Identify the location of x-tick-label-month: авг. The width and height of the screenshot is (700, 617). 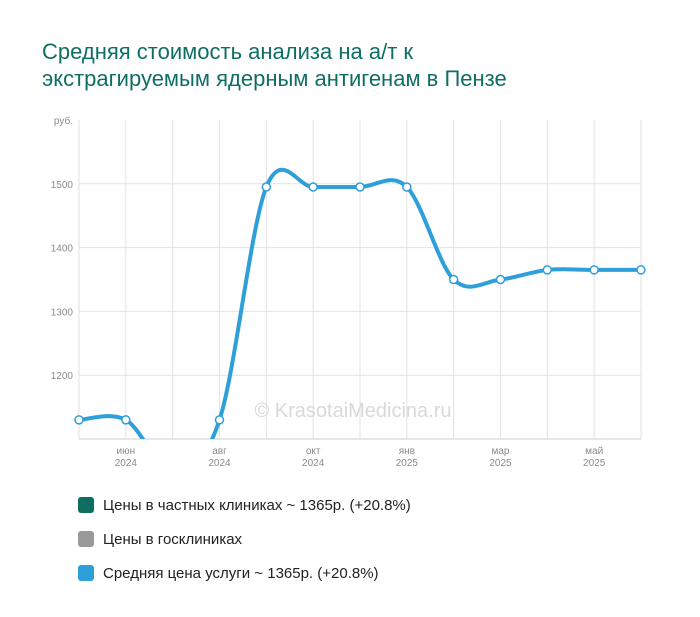
(219, 451).